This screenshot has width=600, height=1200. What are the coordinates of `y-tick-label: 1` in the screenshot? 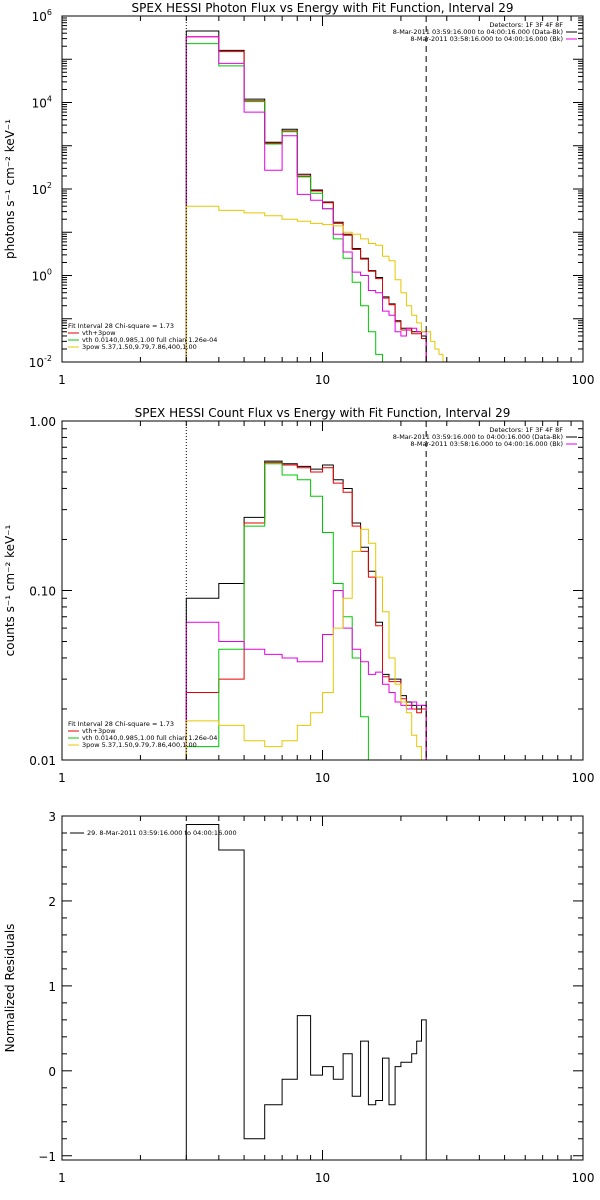 It's located at (52, 987).